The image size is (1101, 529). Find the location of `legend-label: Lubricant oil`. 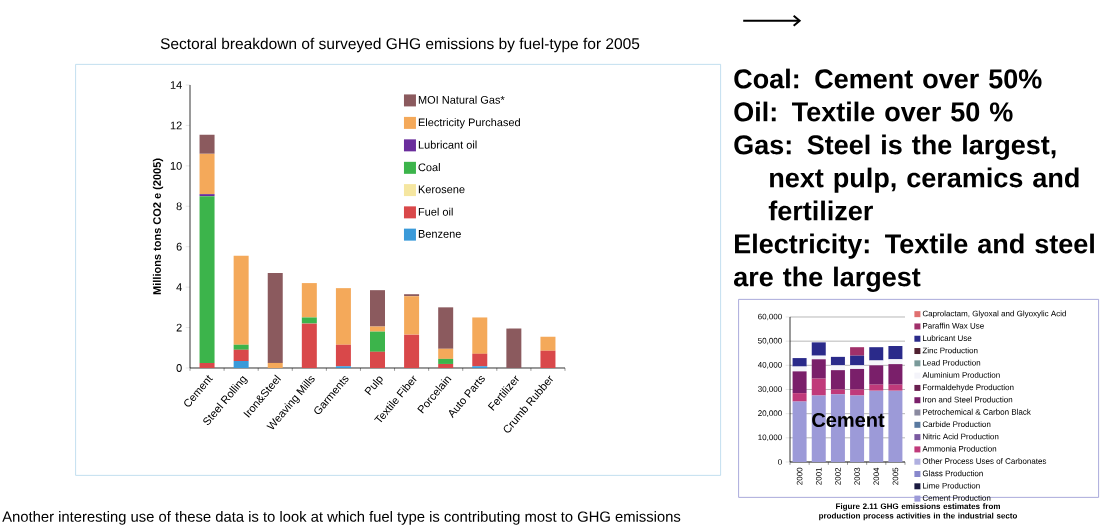

legend-label: Lubricant oil is located at coordinates (447, 144).